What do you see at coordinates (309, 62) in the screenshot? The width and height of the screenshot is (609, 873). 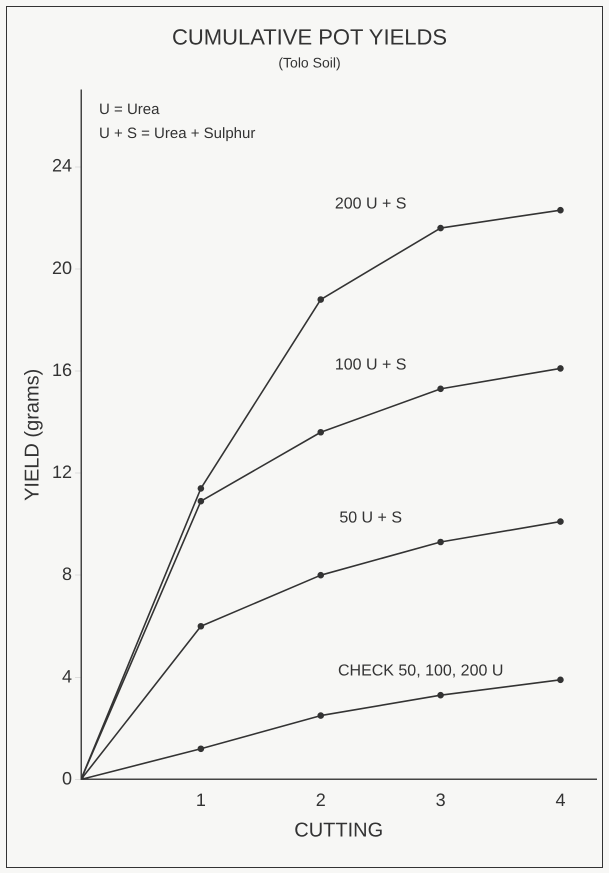 I see `chart-subtitle: (Tolo Soil)` at bounding box center [309, 62].